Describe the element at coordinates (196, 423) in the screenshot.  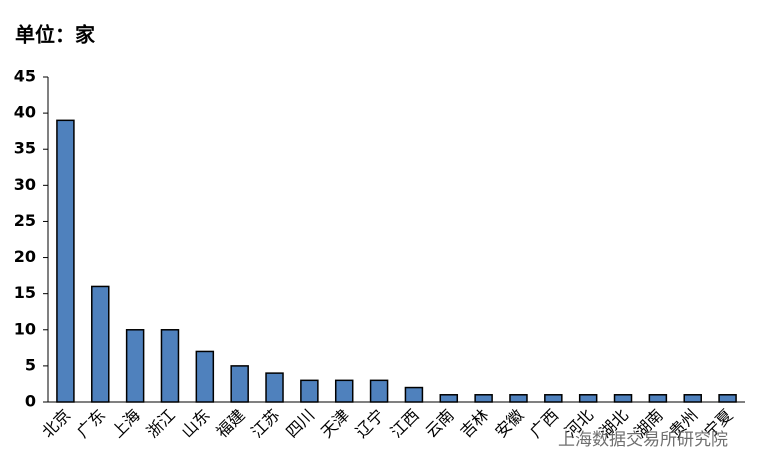
I see `x-tick-label: 山东` at that location.